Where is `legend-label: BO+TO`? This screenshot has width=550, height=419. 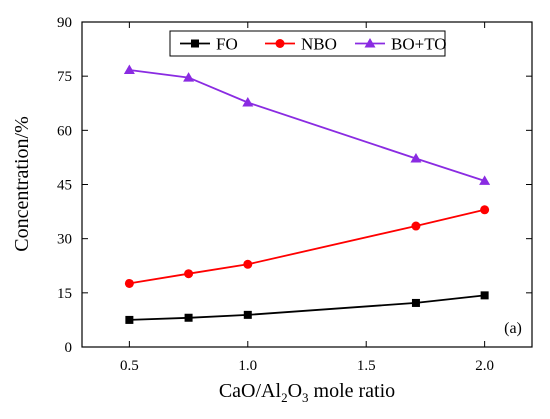
legend-label: BO+TO is located at coordinates (419, 44).